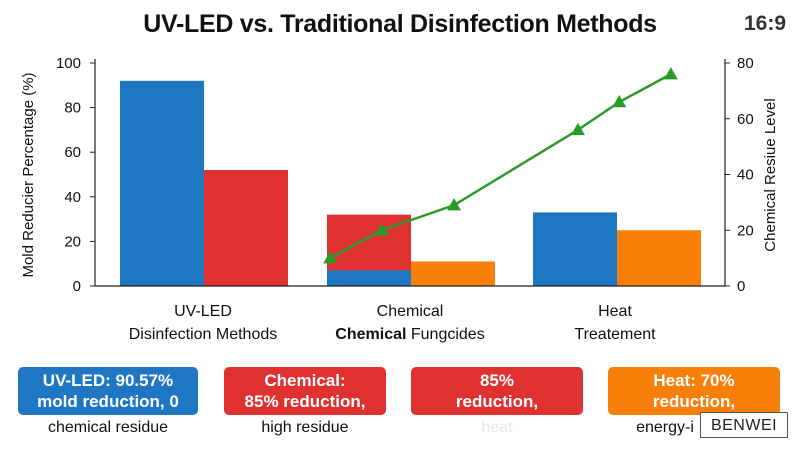  Describe the element at coordinates (203, 334) in the screenshot. I see `category-label-uvled-line2: Disinfection Methods` at that location.